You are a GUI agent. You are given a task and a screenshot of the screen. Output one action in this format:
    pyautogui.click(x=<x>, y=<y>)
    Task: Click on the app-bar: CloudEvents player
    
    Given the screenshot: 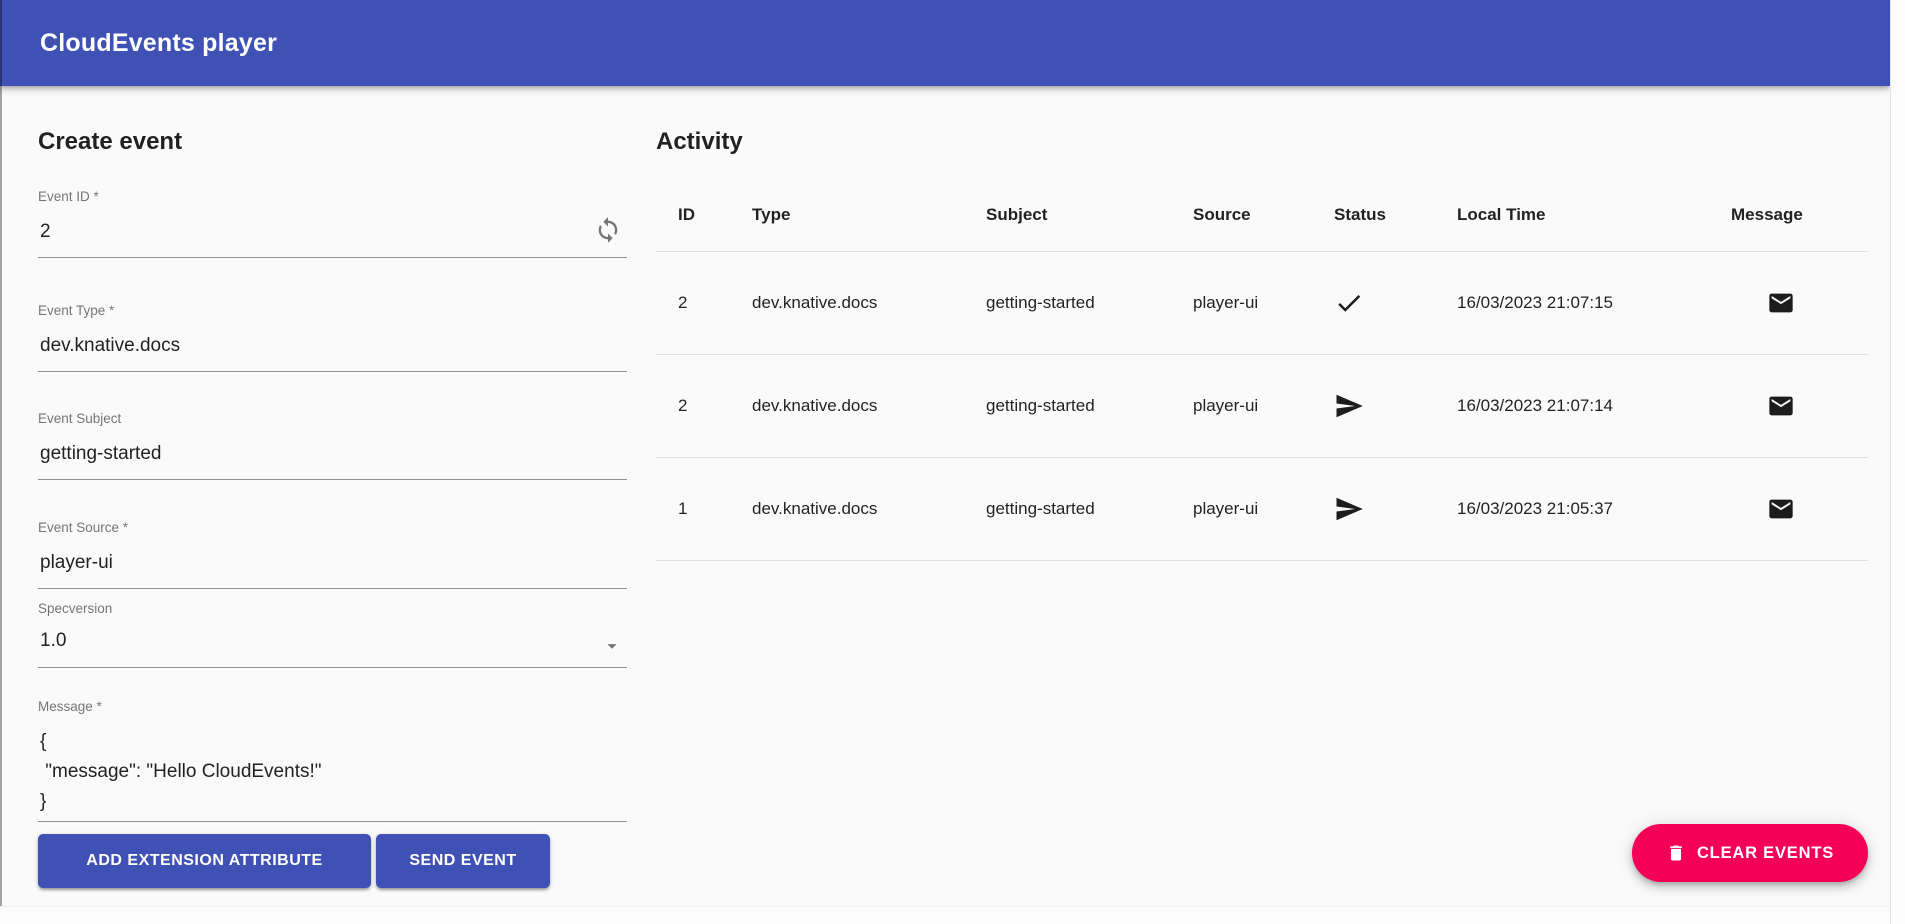 What is the action you would take?
    pyautogui.click(x=945, y=43)
    